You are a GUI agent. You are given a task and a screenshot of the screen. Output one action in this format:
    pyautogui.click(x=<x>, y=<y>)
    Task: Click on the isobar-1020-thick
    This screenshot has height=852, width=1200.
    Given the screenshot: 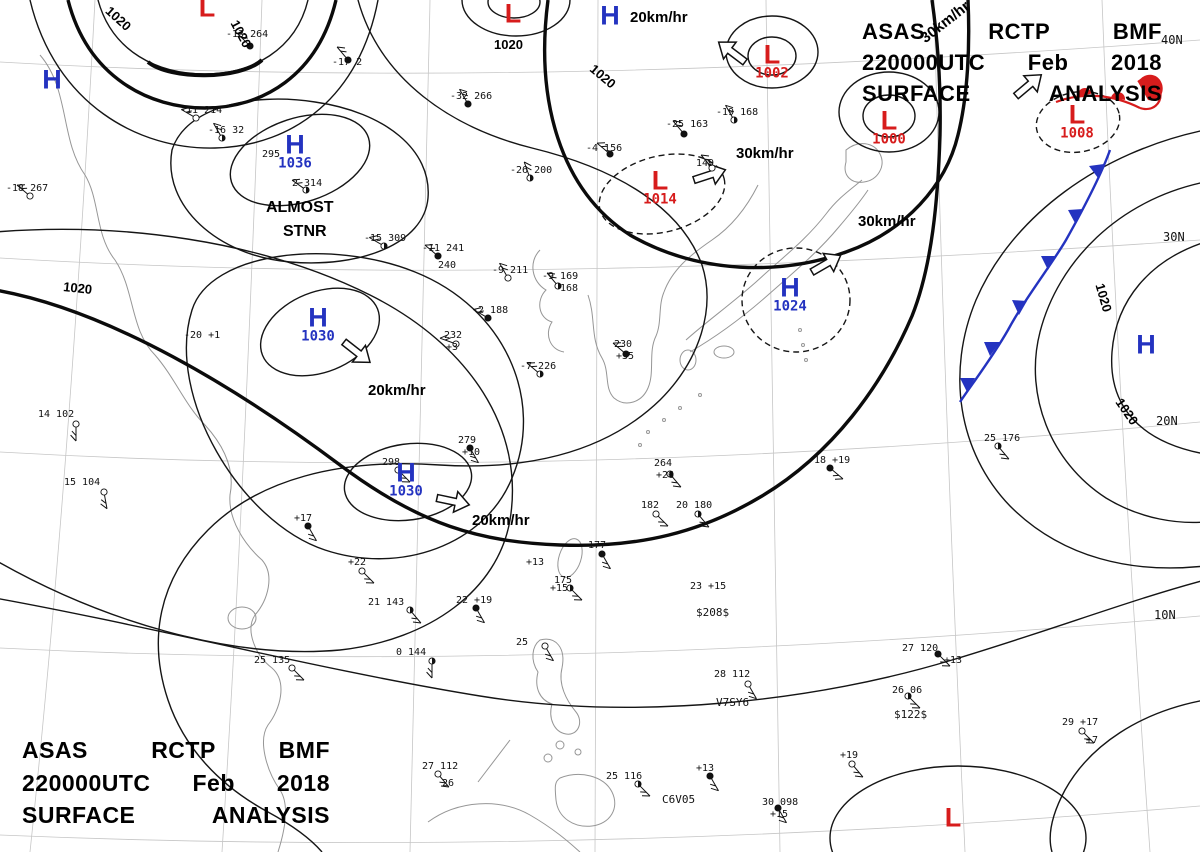 What is the action you would take?
    pyautogui.click(x=757, y=135)
    